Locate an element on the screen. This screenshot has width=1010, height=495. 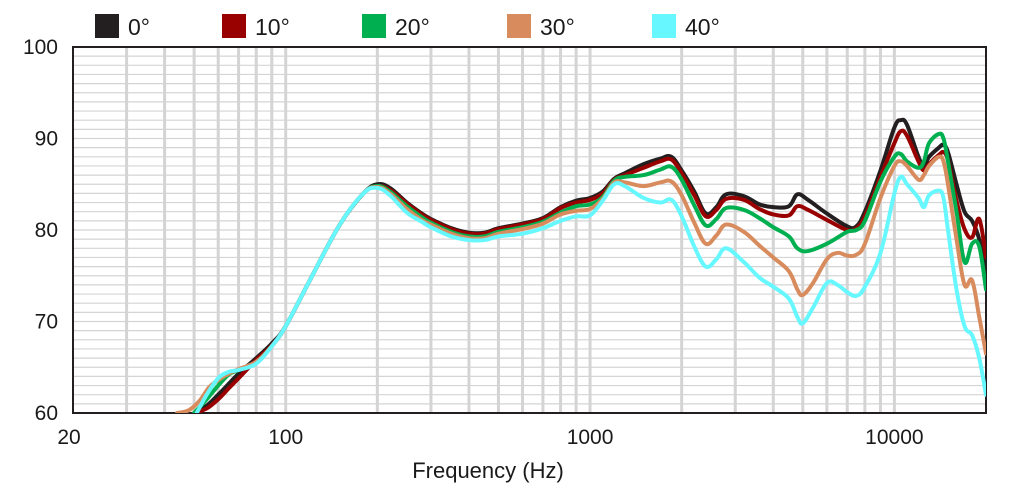
legend: 0° 10° 20° 30° 40° is located at coordinates (407, 27).